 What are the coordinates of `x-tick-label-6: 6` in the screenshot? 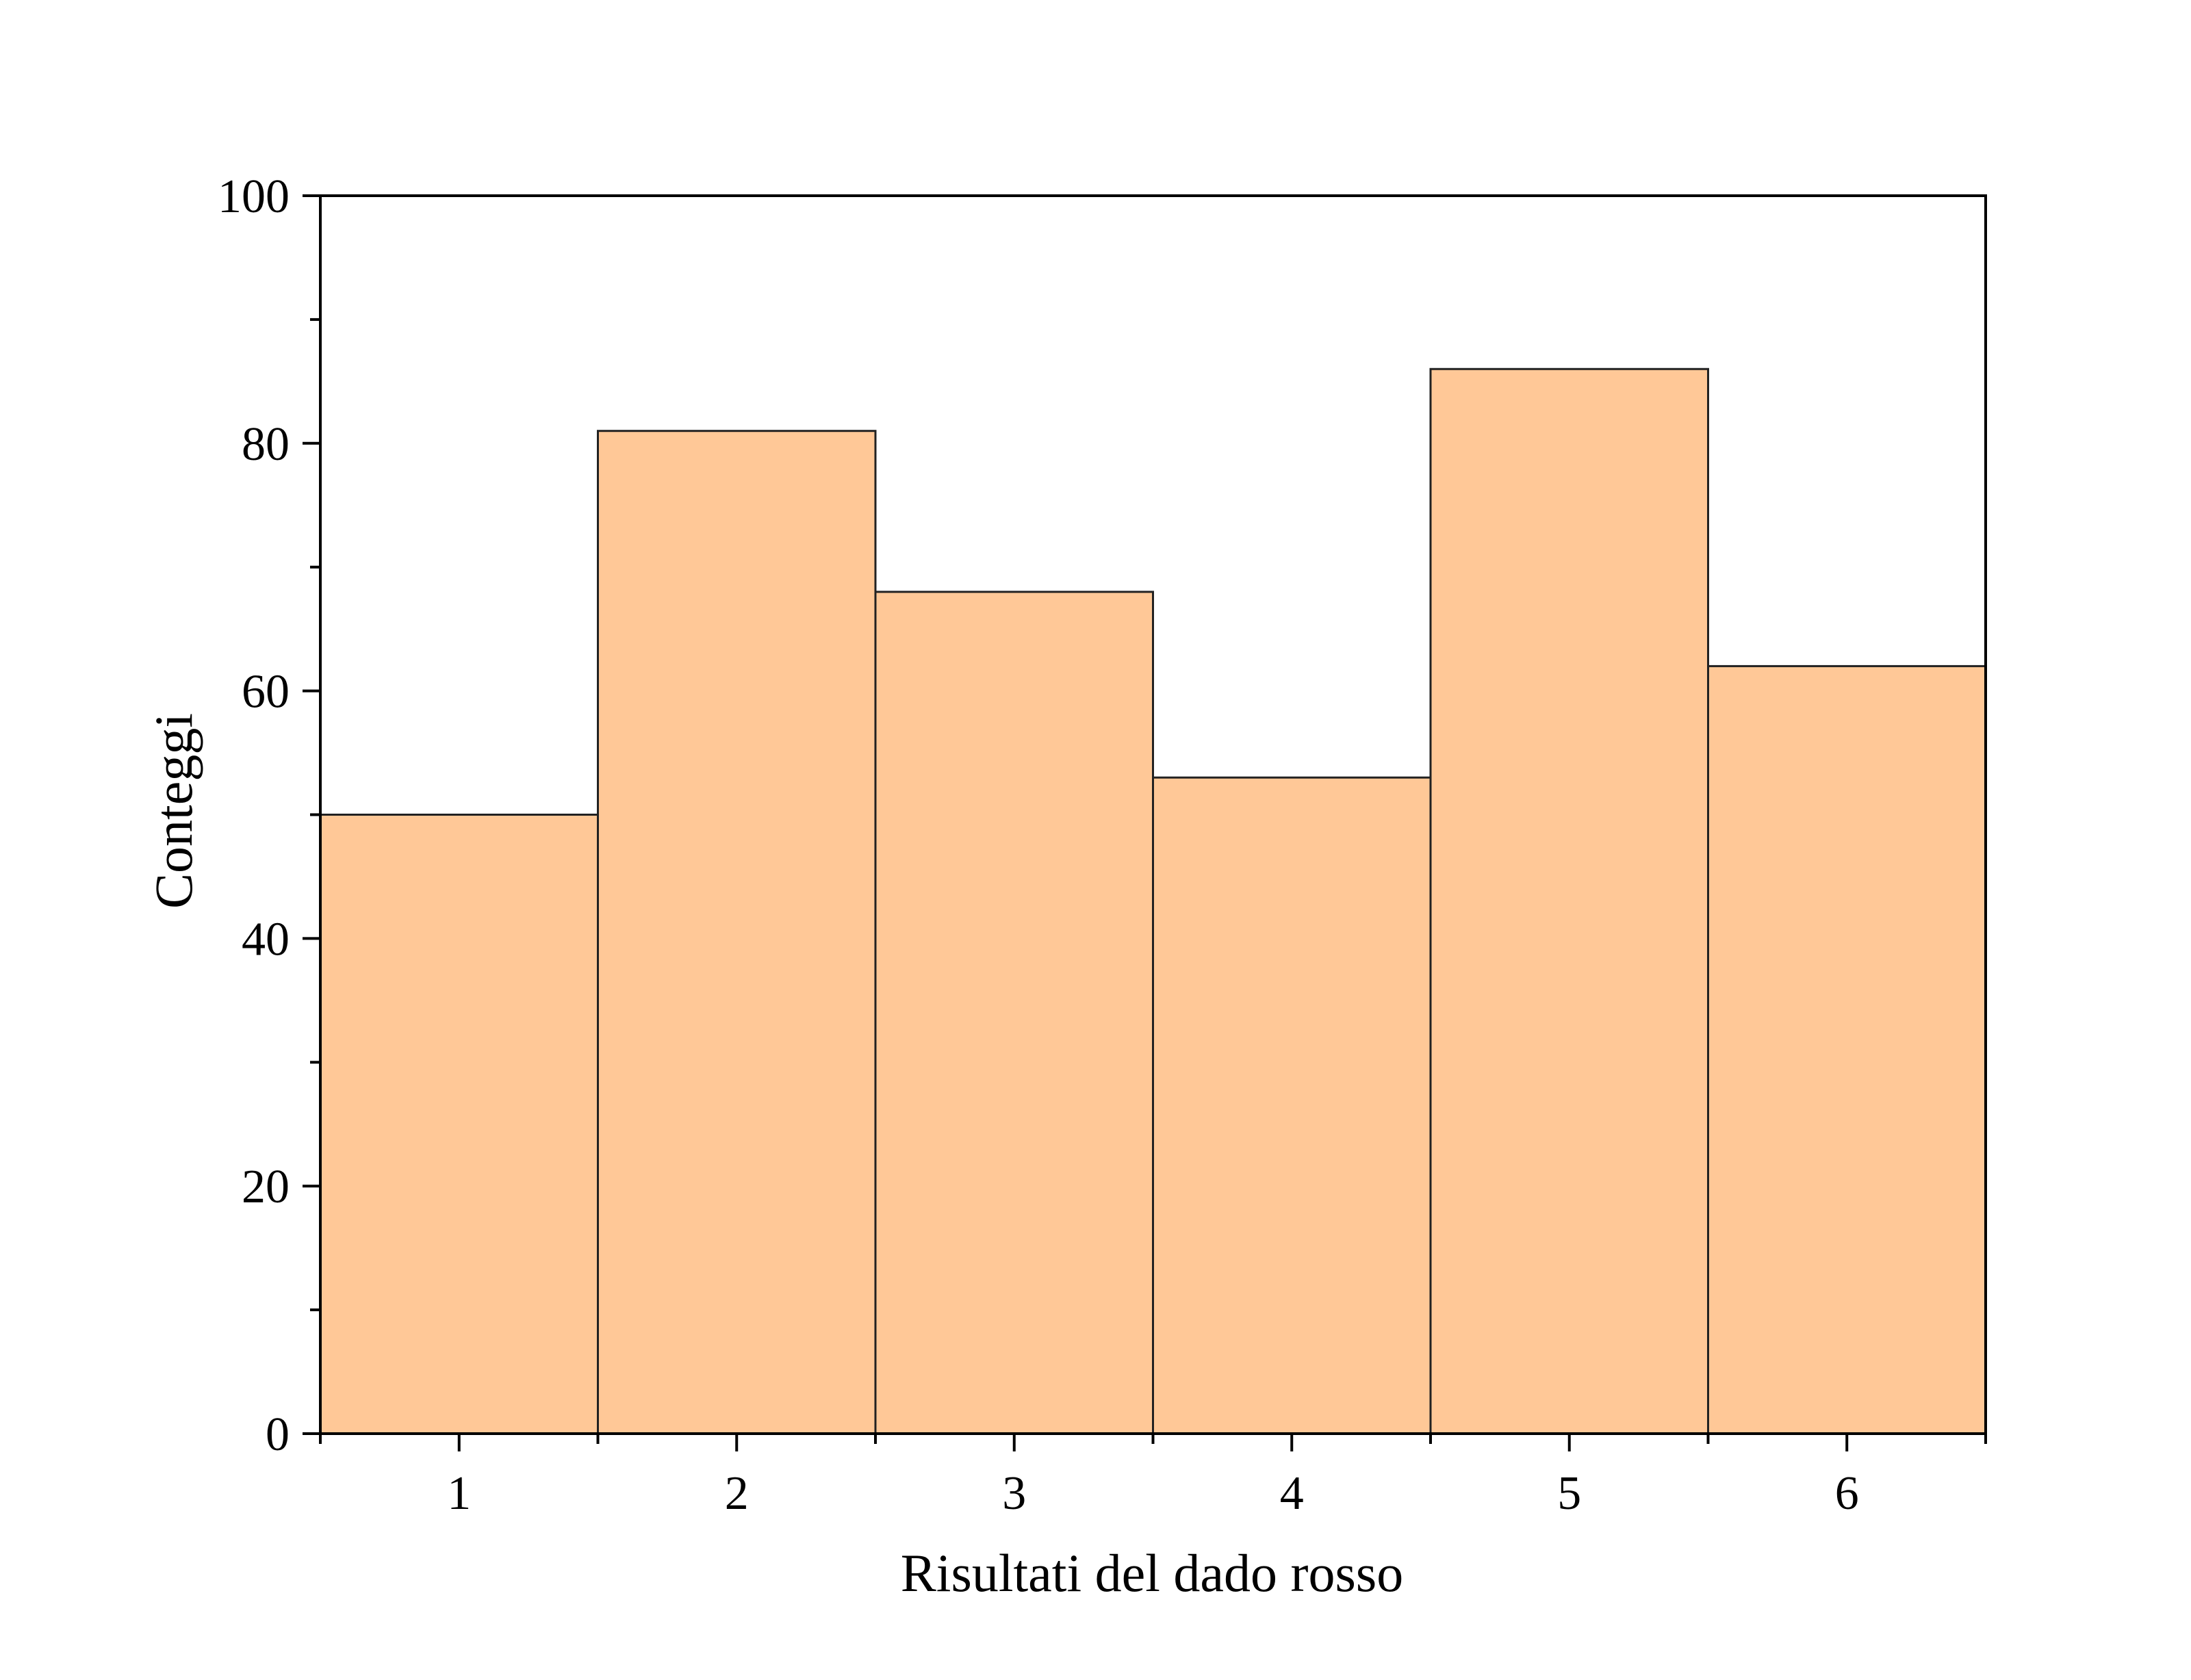 It's located at (1847, 1493).